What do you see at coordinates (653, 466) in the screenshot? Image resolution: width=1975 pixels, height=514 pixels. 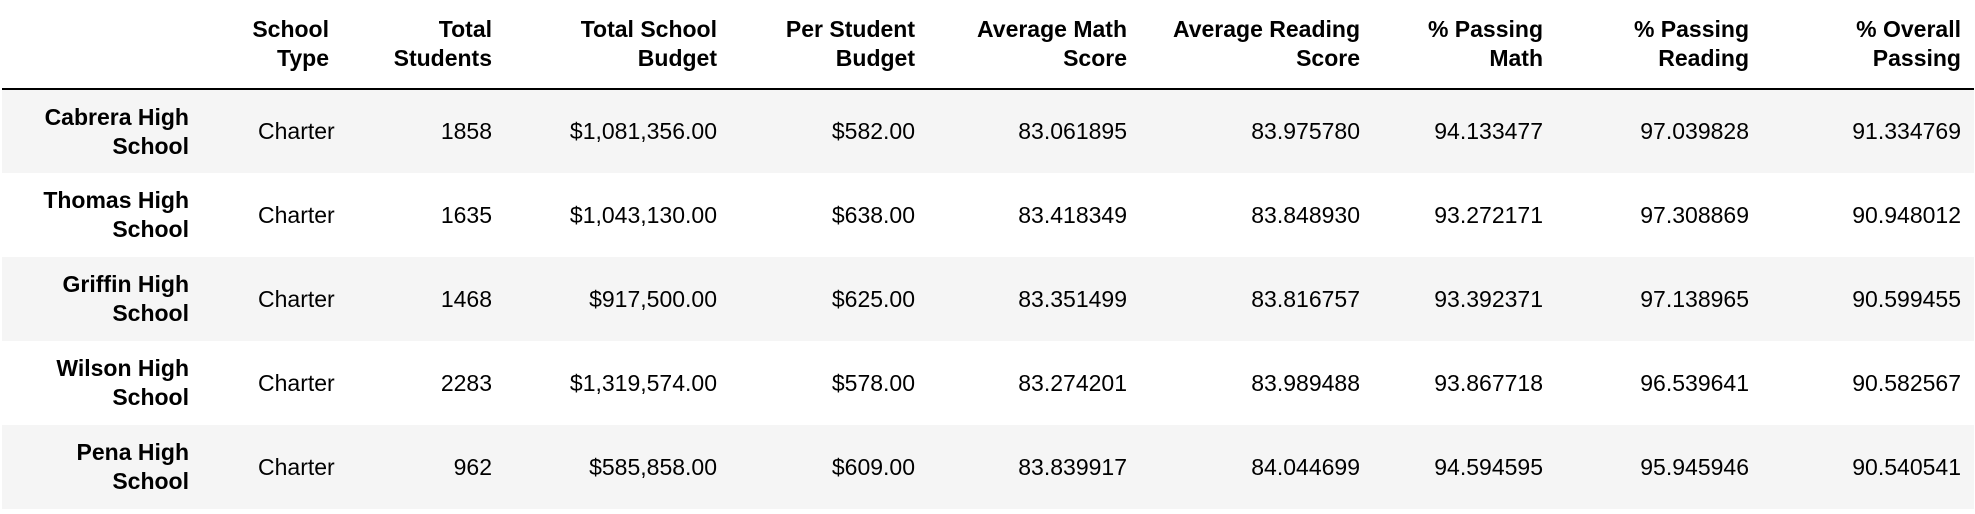 I see `cell-total-school-budget: $585,858.00` at bounding box center [653, 466].